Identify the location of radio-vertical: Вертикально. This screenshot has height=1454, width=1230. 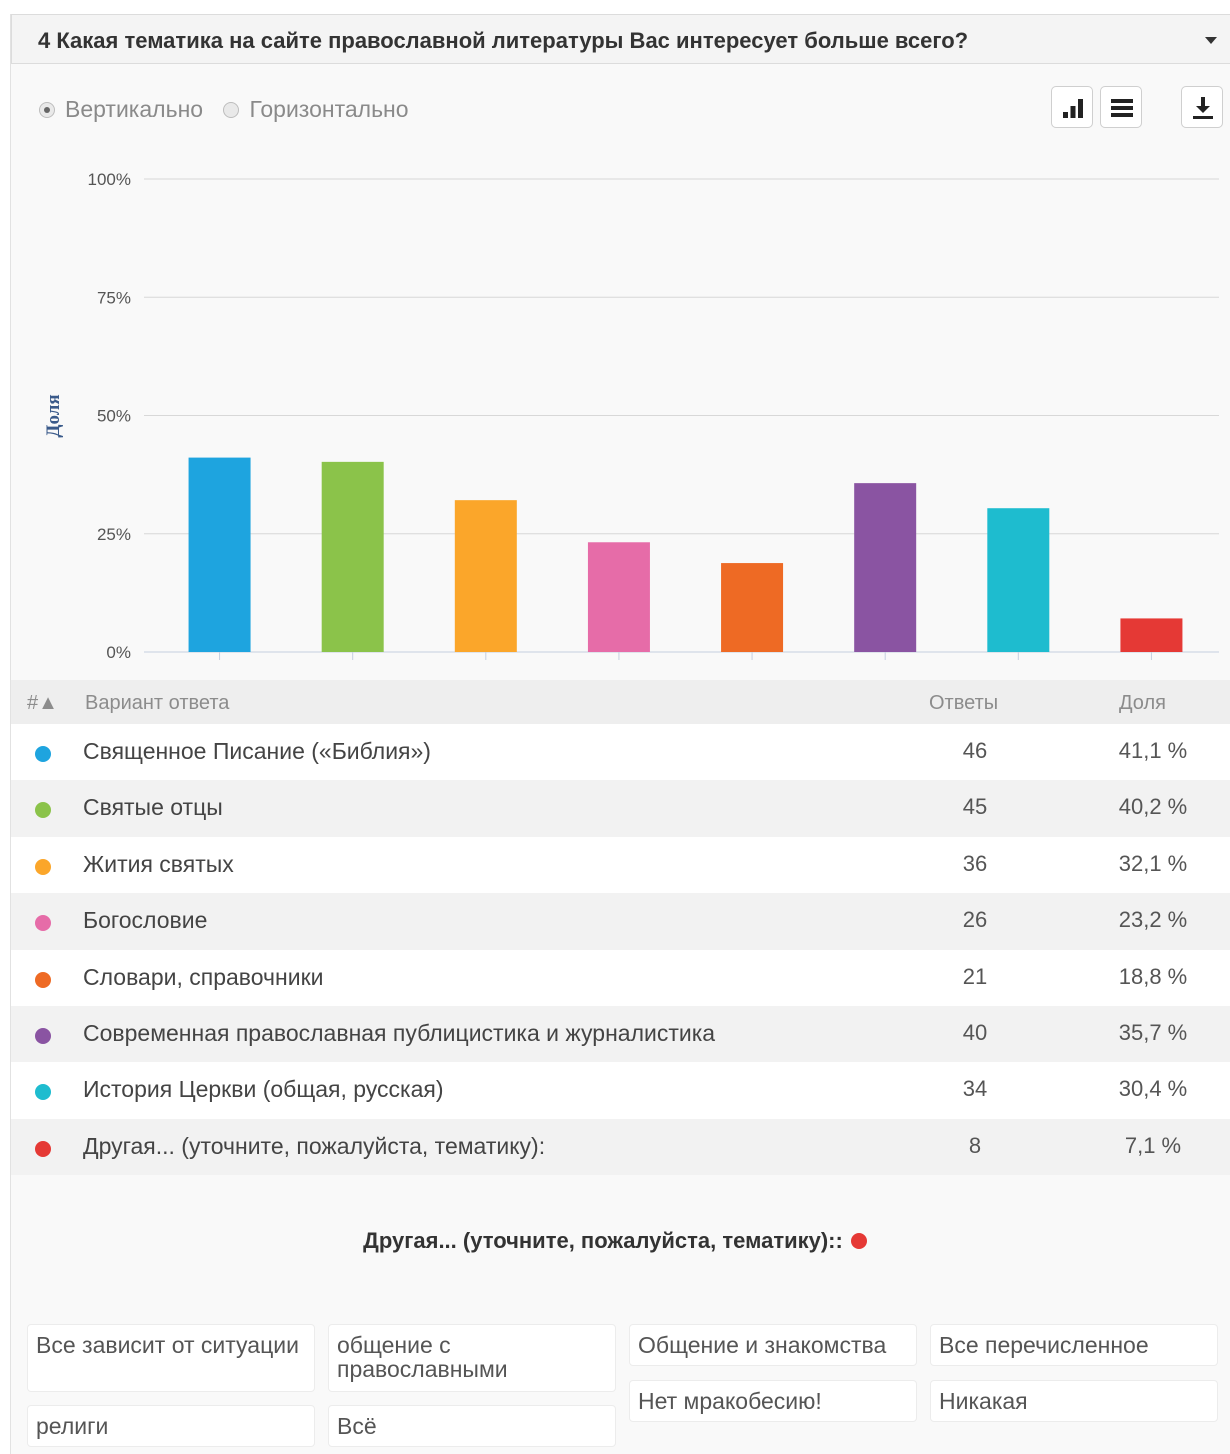
(121, 109).